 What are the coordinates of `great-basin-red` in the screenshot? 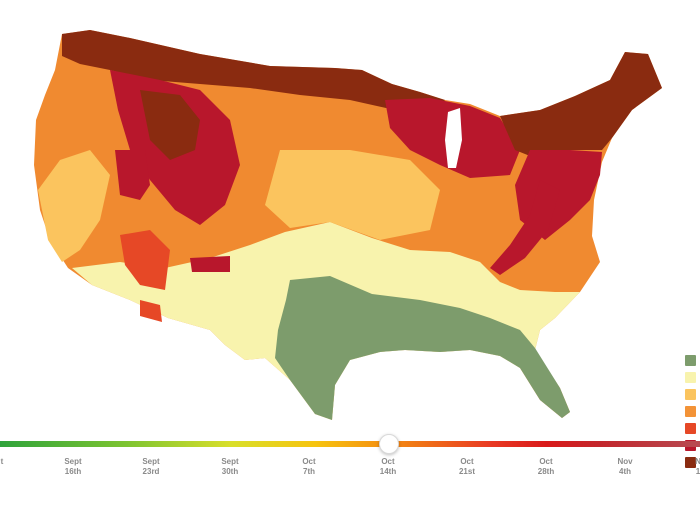 It's located at (132, 175).